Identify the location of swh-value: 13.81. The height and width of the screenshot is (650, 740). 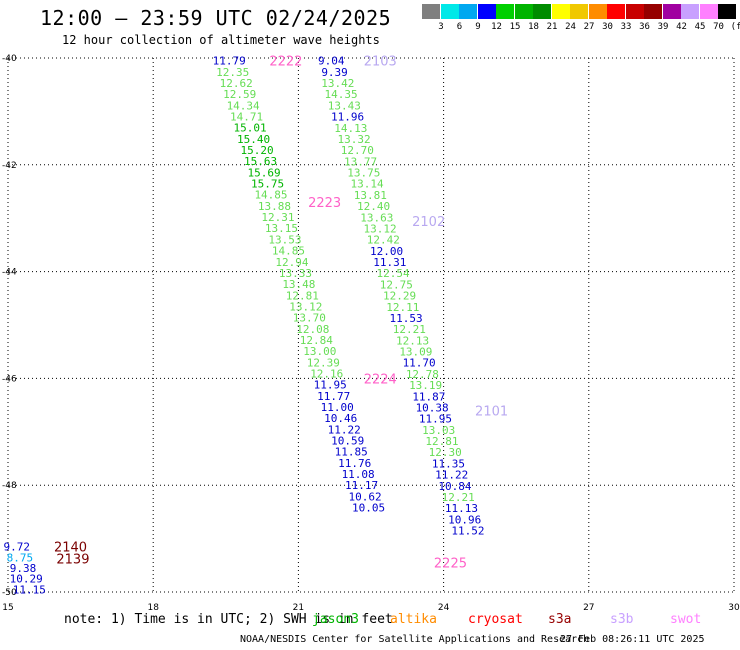
(370, 195).